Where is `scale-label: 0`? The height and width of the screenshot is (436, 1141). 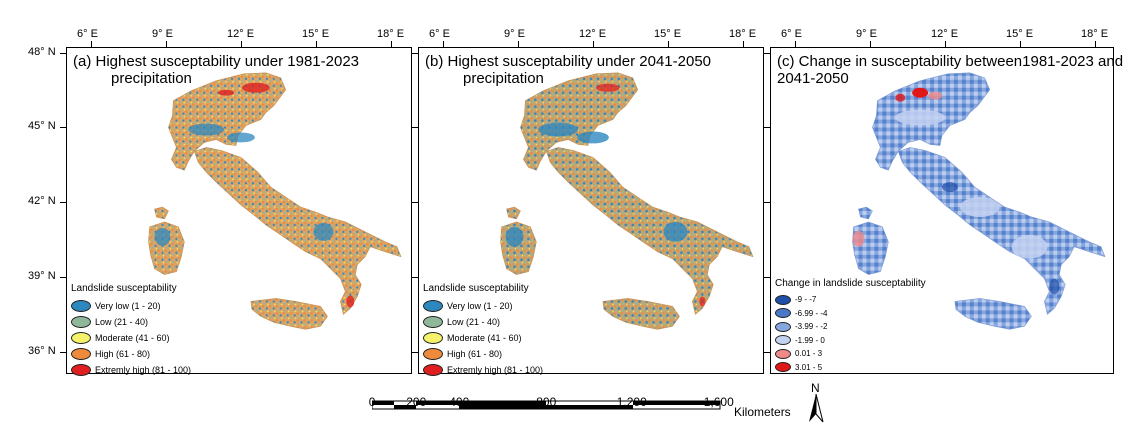
scale-label: 0 is located at coordinates (372, 402).